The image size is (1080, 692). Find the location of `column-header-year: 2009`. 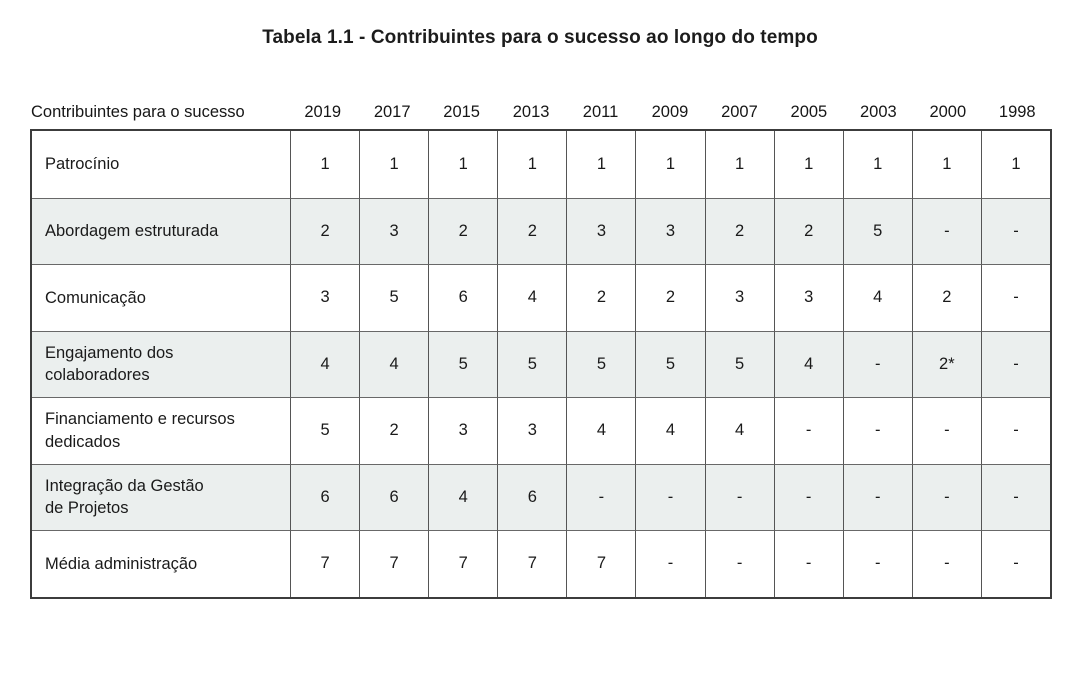

column-header-year: 2009 is located at coordinates (670, 112).